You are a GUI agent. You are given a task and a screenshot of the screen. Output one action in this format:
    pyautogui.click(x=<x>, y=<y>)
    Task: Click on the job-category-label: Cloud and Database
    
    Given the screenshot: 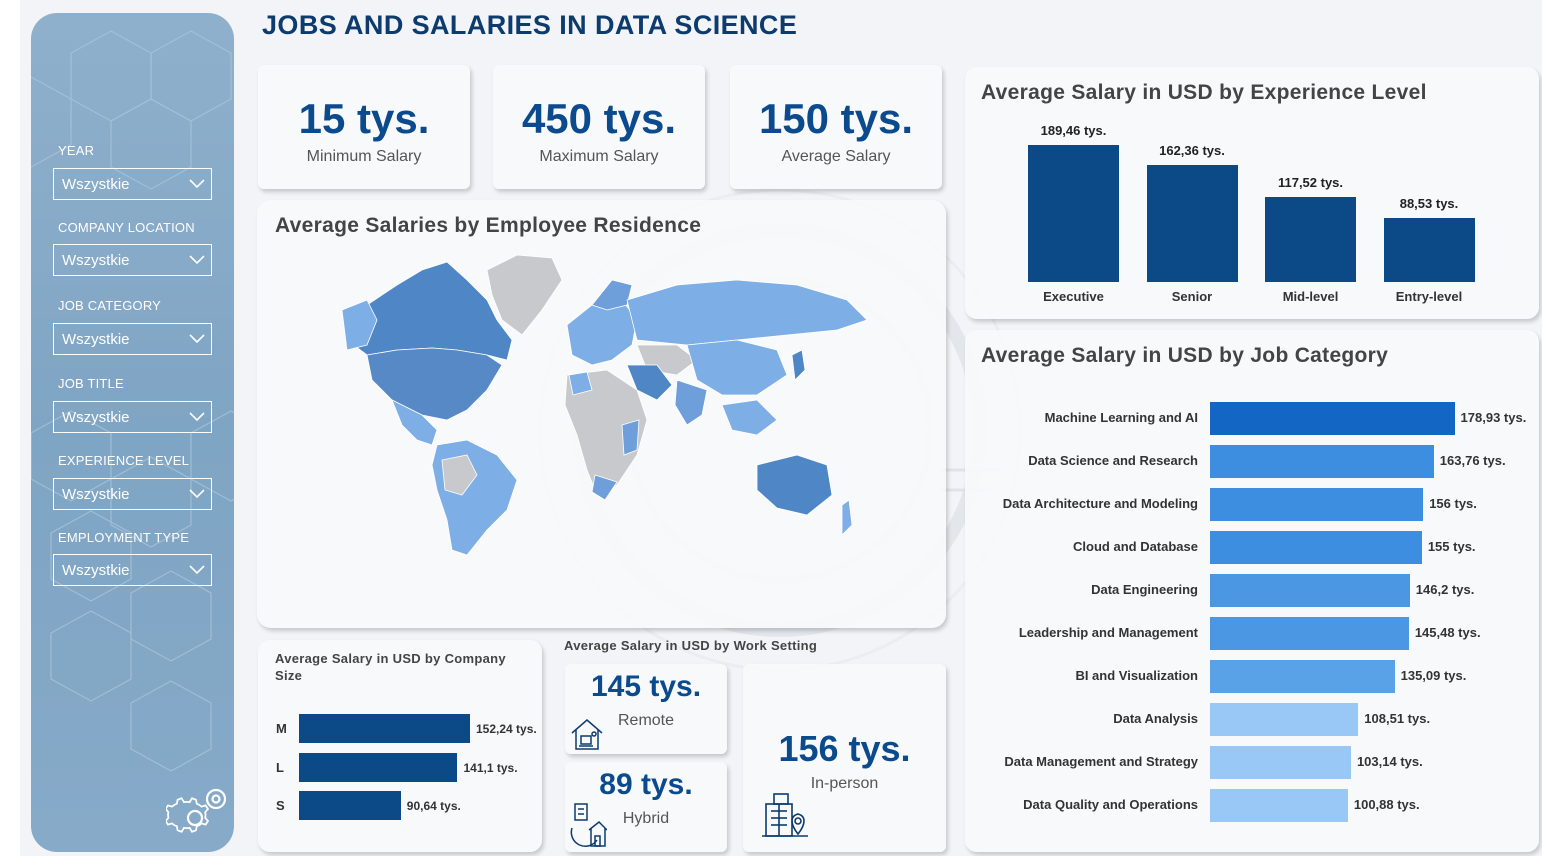 What is the action you would take?
    pyautogui.click(x=1135, y=546)
    